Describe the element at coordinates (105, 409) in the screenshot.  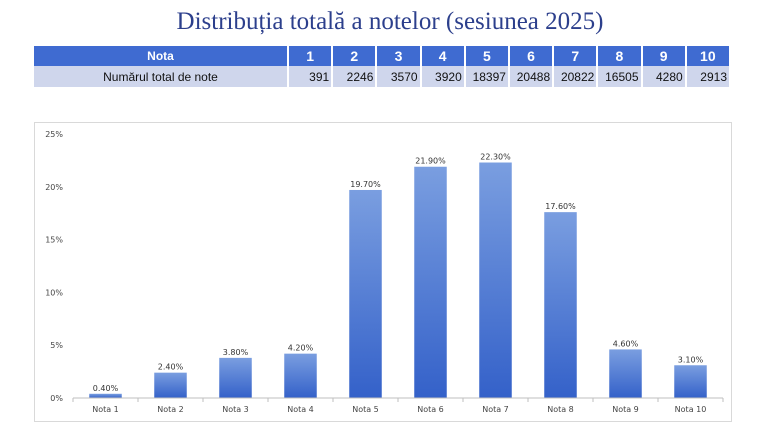
I see `x-tick-label: Nota 1` at that location.